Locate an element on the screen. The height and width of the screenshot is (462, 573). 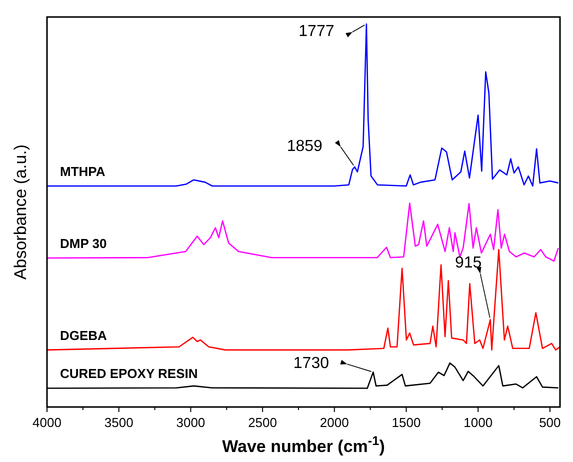
x-tick-label: 1000 is located at coordinates (478, 422).